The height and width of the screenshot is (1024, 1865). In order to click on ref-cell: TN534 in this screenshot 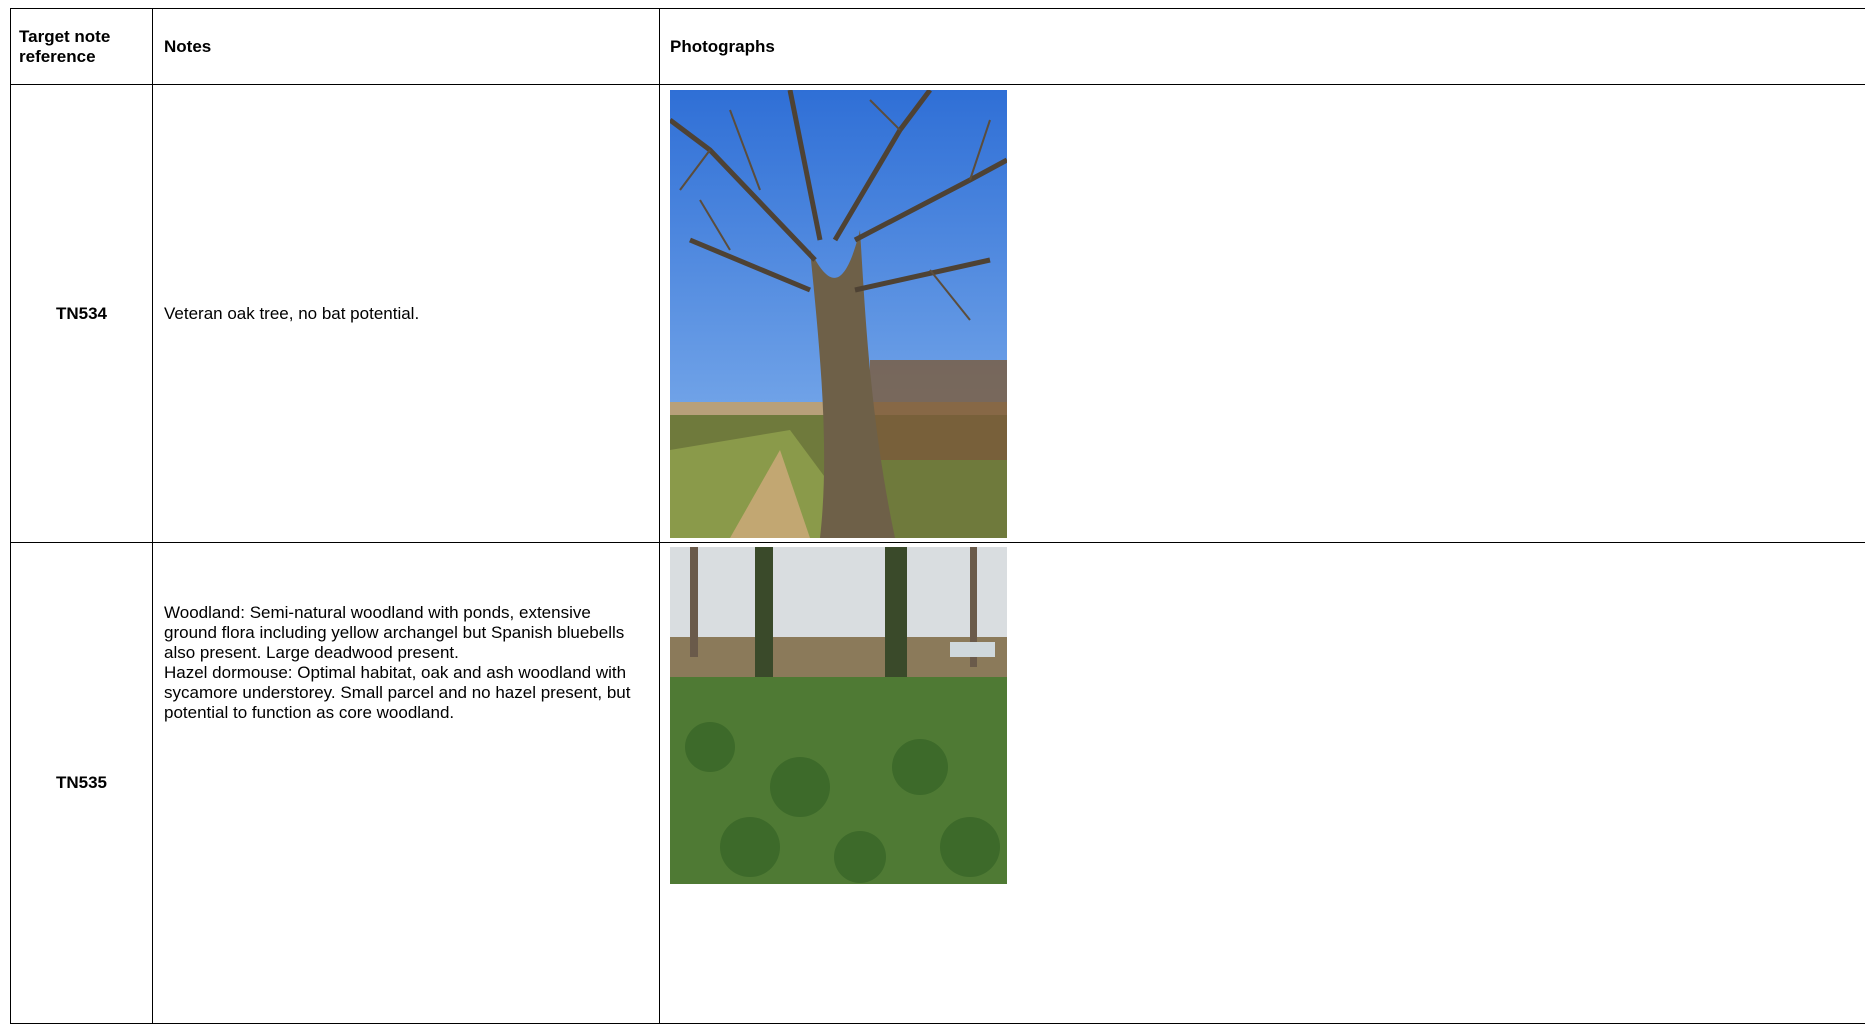, I will do `click(82, 314)`.